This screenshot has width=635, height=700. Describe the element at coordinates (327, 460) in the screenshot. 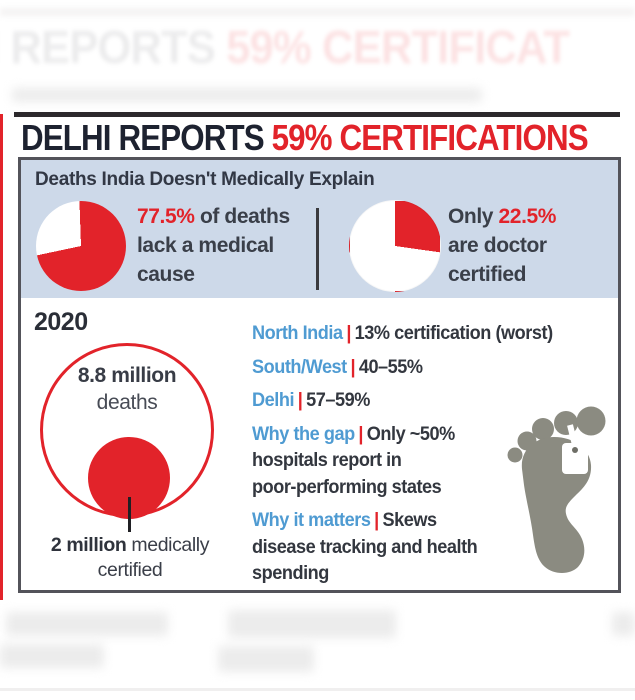

I see `fact-continuation: hospitals report in` at that location.